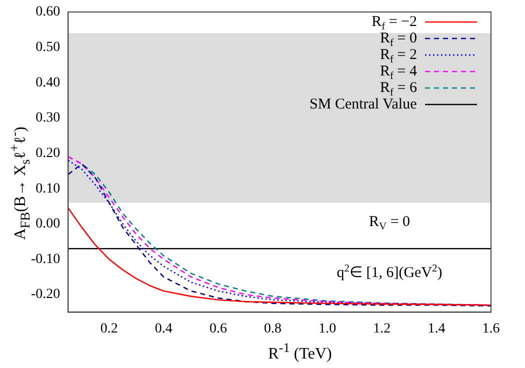 This screenshot has width=525, height=368. I want to click on y-tick-label: 0.40, so click(48, 82).